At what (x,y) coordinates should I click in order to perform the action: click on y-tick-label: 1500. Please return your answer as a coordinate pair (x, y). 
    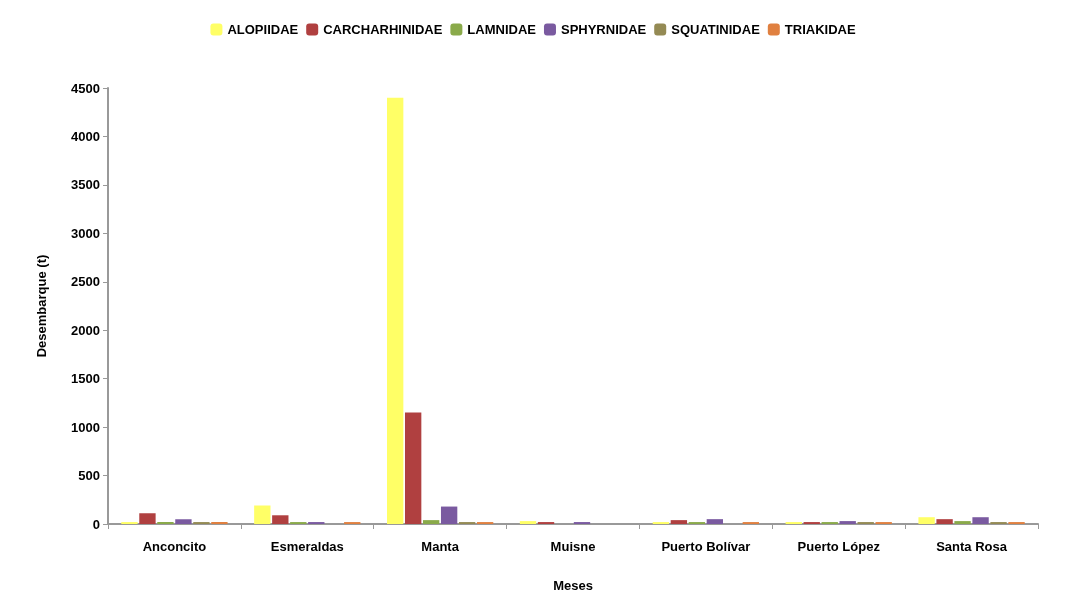
    Looking at the image, I should click on (85, 379).